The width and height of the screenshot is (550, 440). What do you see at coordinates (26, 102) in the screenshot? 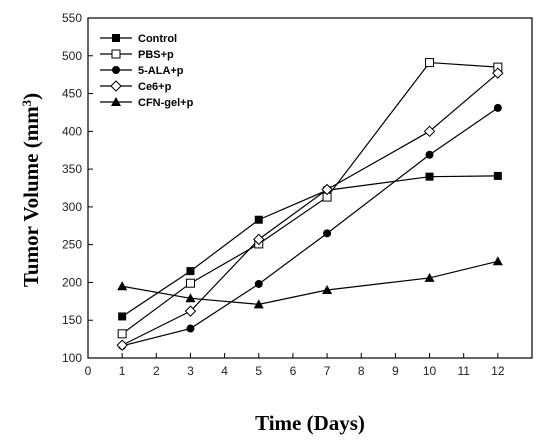
I see `y-axis-title-exponent: 3` at bounding box center [26, 102].